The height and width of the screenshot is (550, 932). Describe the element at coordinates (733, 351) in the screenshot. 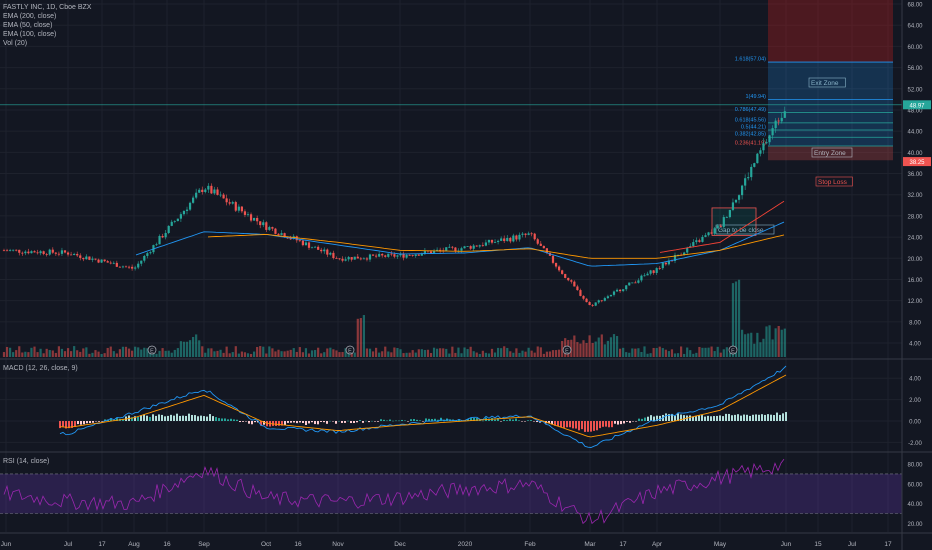

I see `earnings-marker-text: E` at that location.